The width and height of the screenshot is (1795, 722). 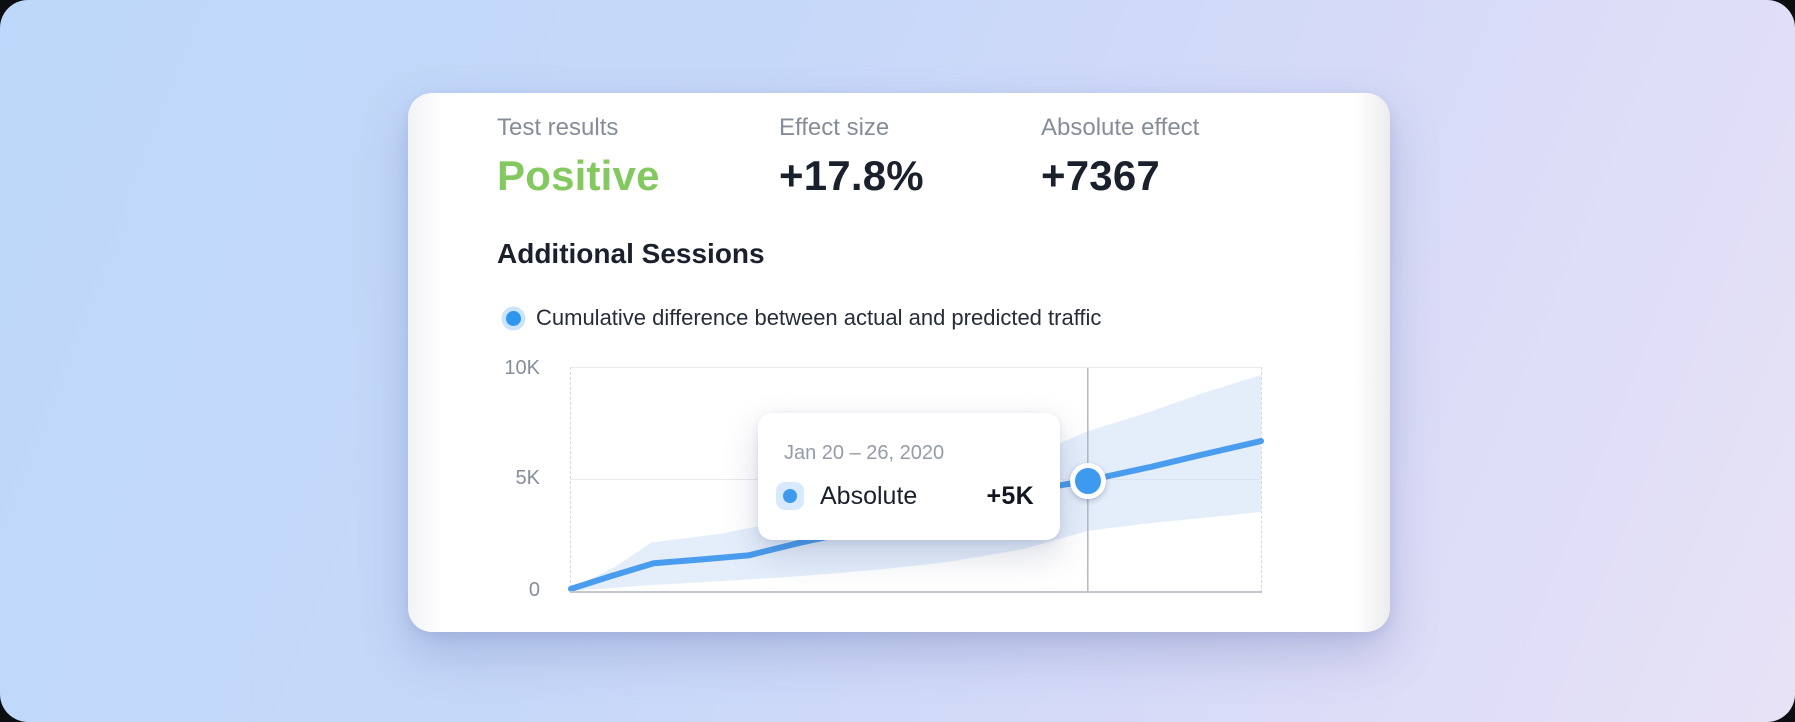 I want to click on stat-value-absolute-effect: +7367, so click(x=1100, y=175).